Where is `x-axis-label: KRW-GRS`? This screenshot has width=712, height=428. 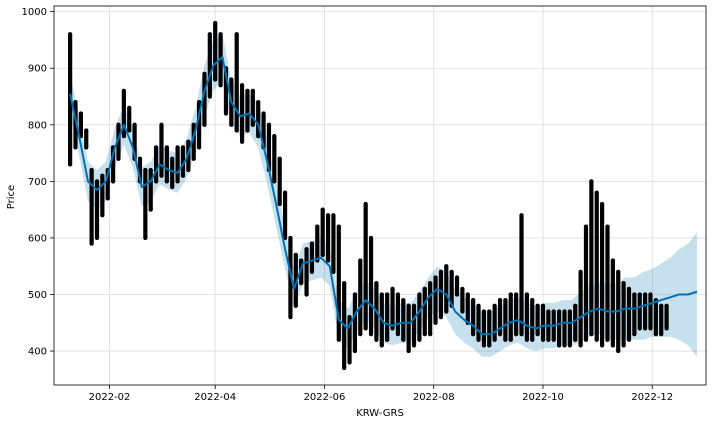 x-axis-label: KRW-GRS is located at coordinates (380, 413).